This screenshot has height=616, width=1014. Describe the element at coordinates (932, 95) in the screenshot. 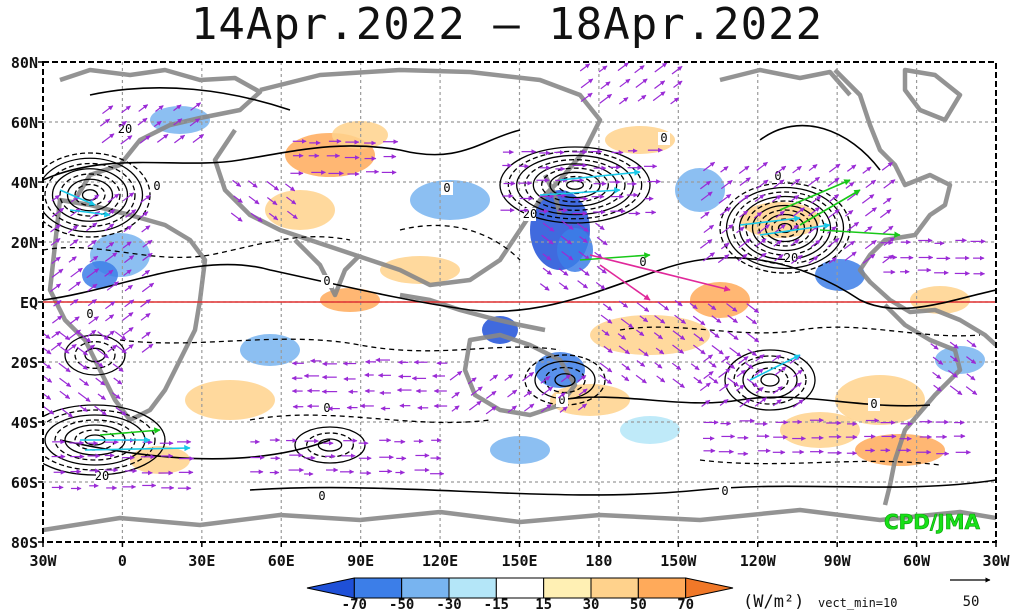

I see `greenland-outline` at that location.